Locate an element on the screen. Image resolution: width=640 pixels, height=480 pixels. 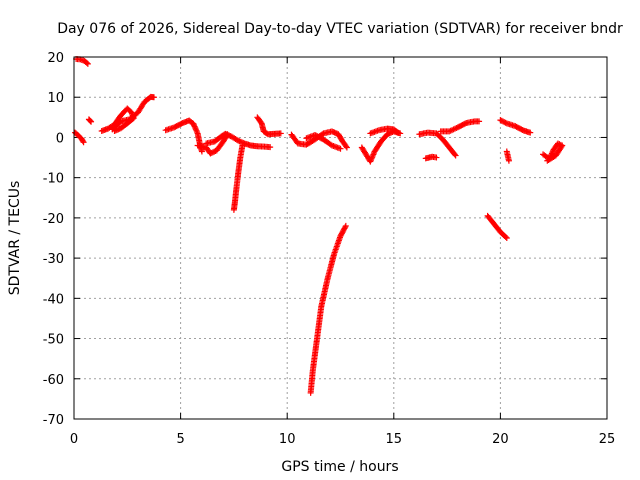
y-axis-label: SDTVAR / TECUs is located at coordinates (15, 238).